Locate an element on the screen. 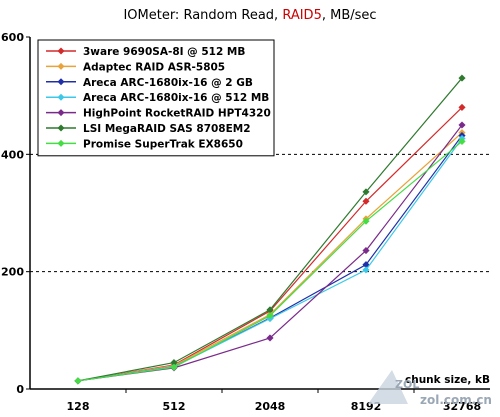 Image resolution: width=500 pixels, height=417 pixels. x-tick-label: 128 is located at coordinates (78, 406).